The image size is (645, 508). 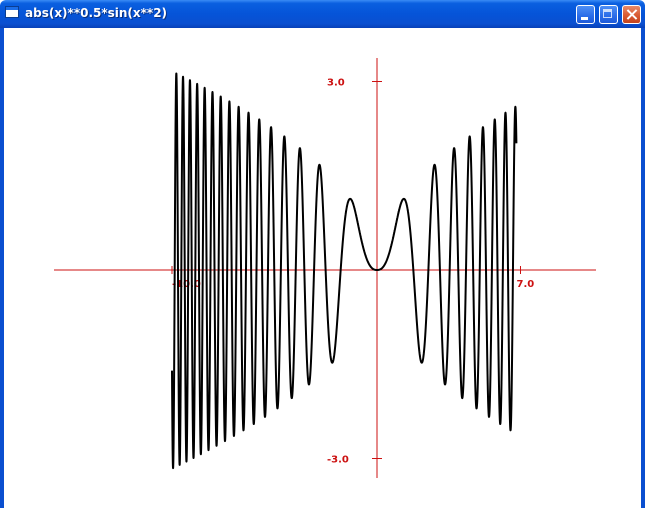 I want to click on title-bar: abs(x)**0.5*sin(x**2), so click(x=322, y=14).